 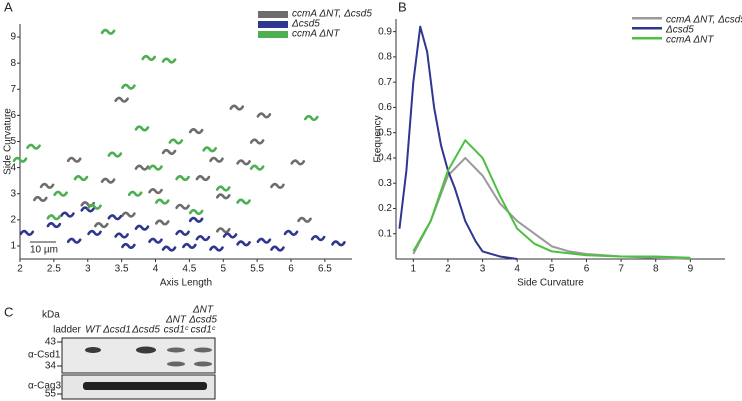 I want to click on legend-label: Δcsd5, so click(x=679, y=30).